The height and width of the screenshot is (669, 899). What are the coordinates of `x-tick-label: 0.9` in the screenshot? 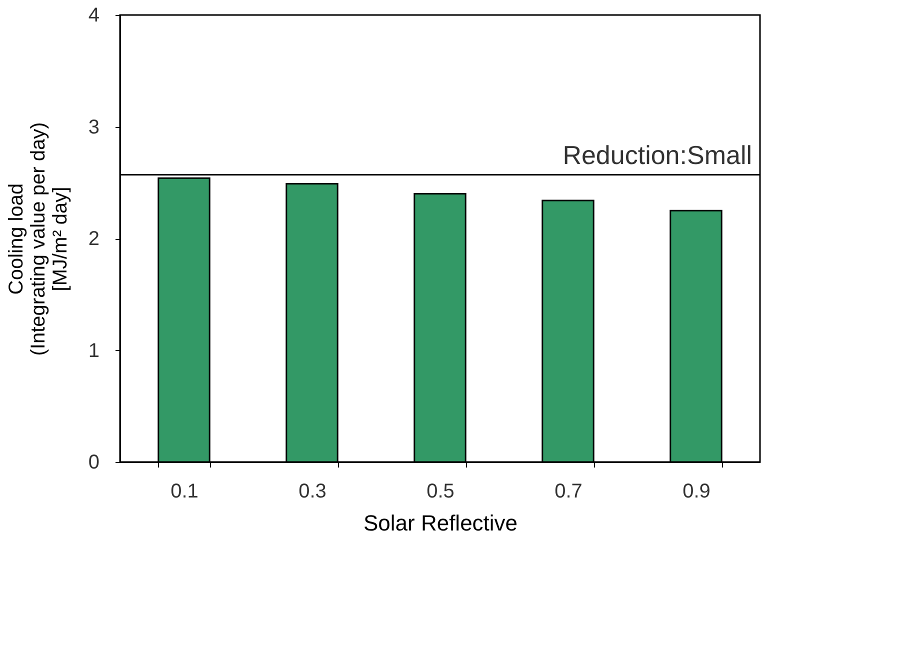 It's located at (696, 491).